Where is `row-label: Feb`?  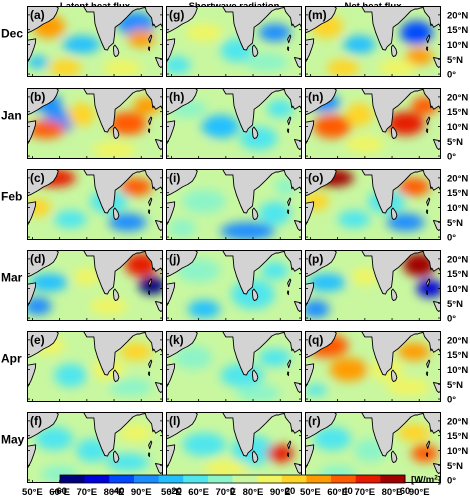
row-label: Feb is located at coordinates (11, 197).